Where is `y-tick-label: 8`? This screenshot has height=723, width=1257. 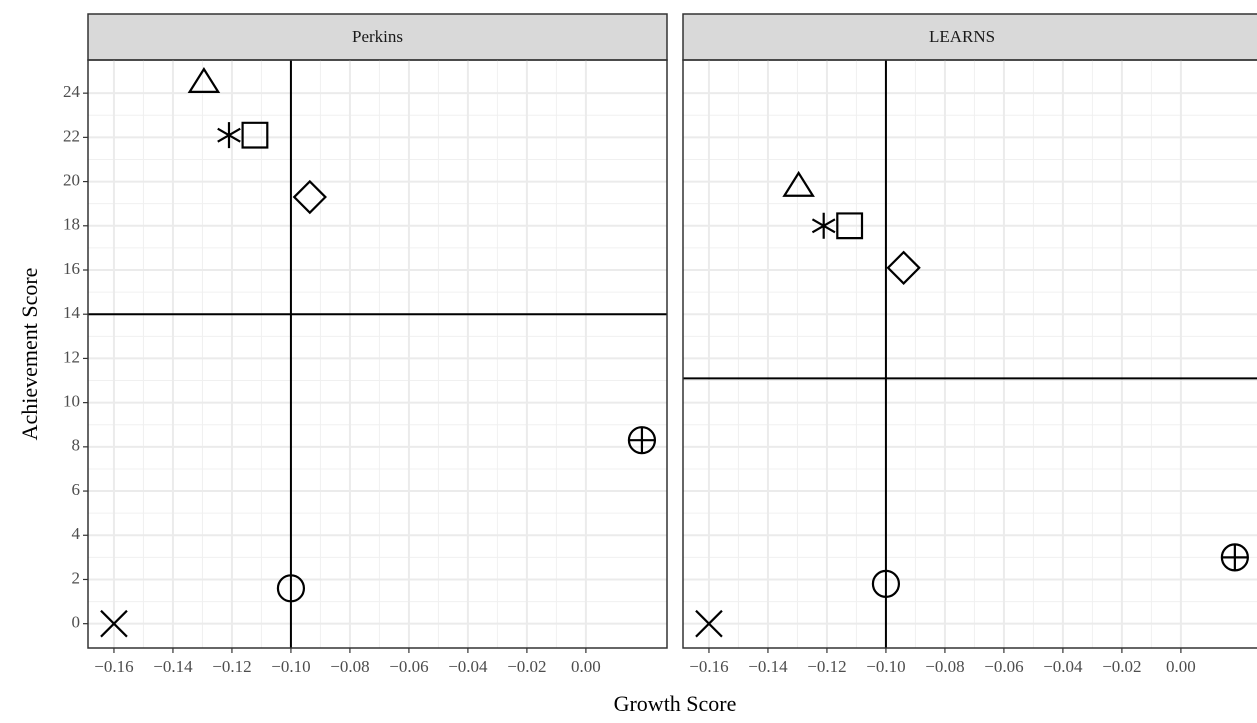 y-tick-label: 8 is located at coordinates (76, 445).